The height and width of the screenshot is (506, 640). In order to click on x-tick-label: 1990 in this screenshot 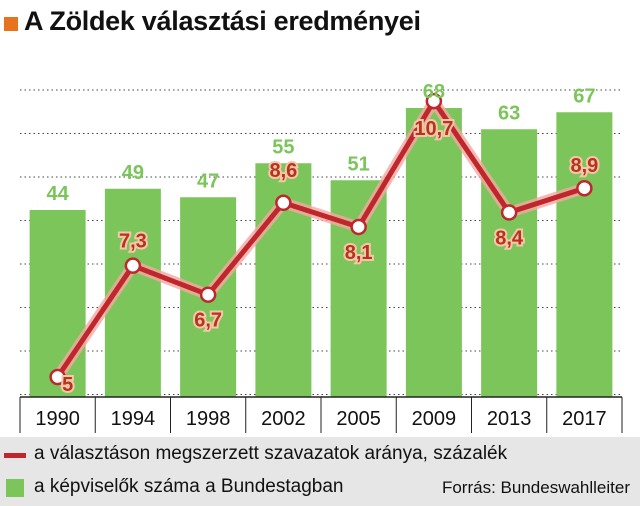, I will do `click(57, 419)`.